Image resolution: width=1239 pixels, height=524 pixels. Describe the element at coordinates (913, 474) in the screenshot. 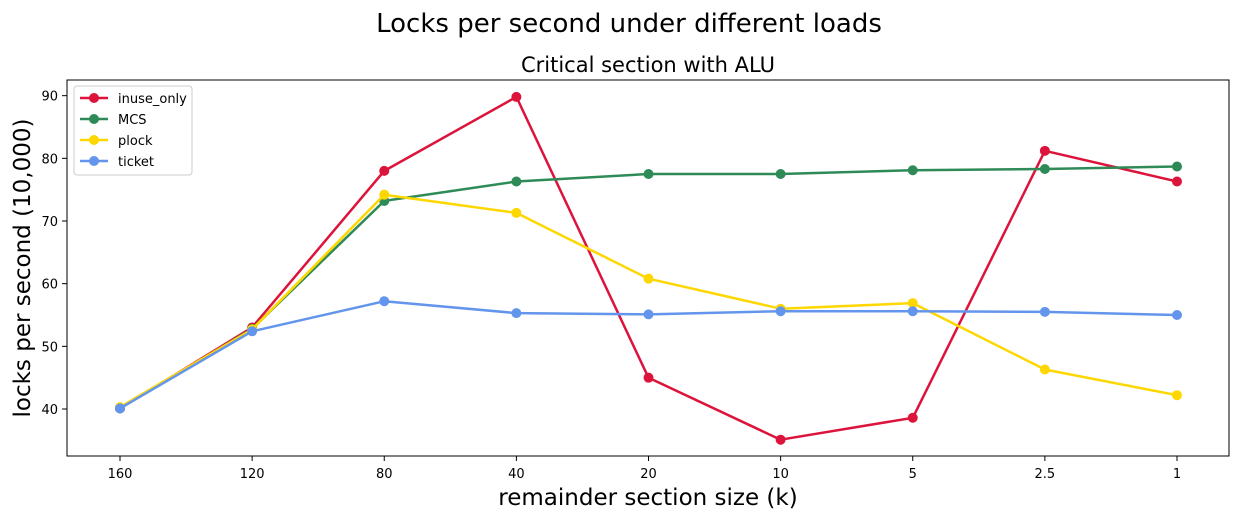

I see `x-tick-label: 5` at that location.